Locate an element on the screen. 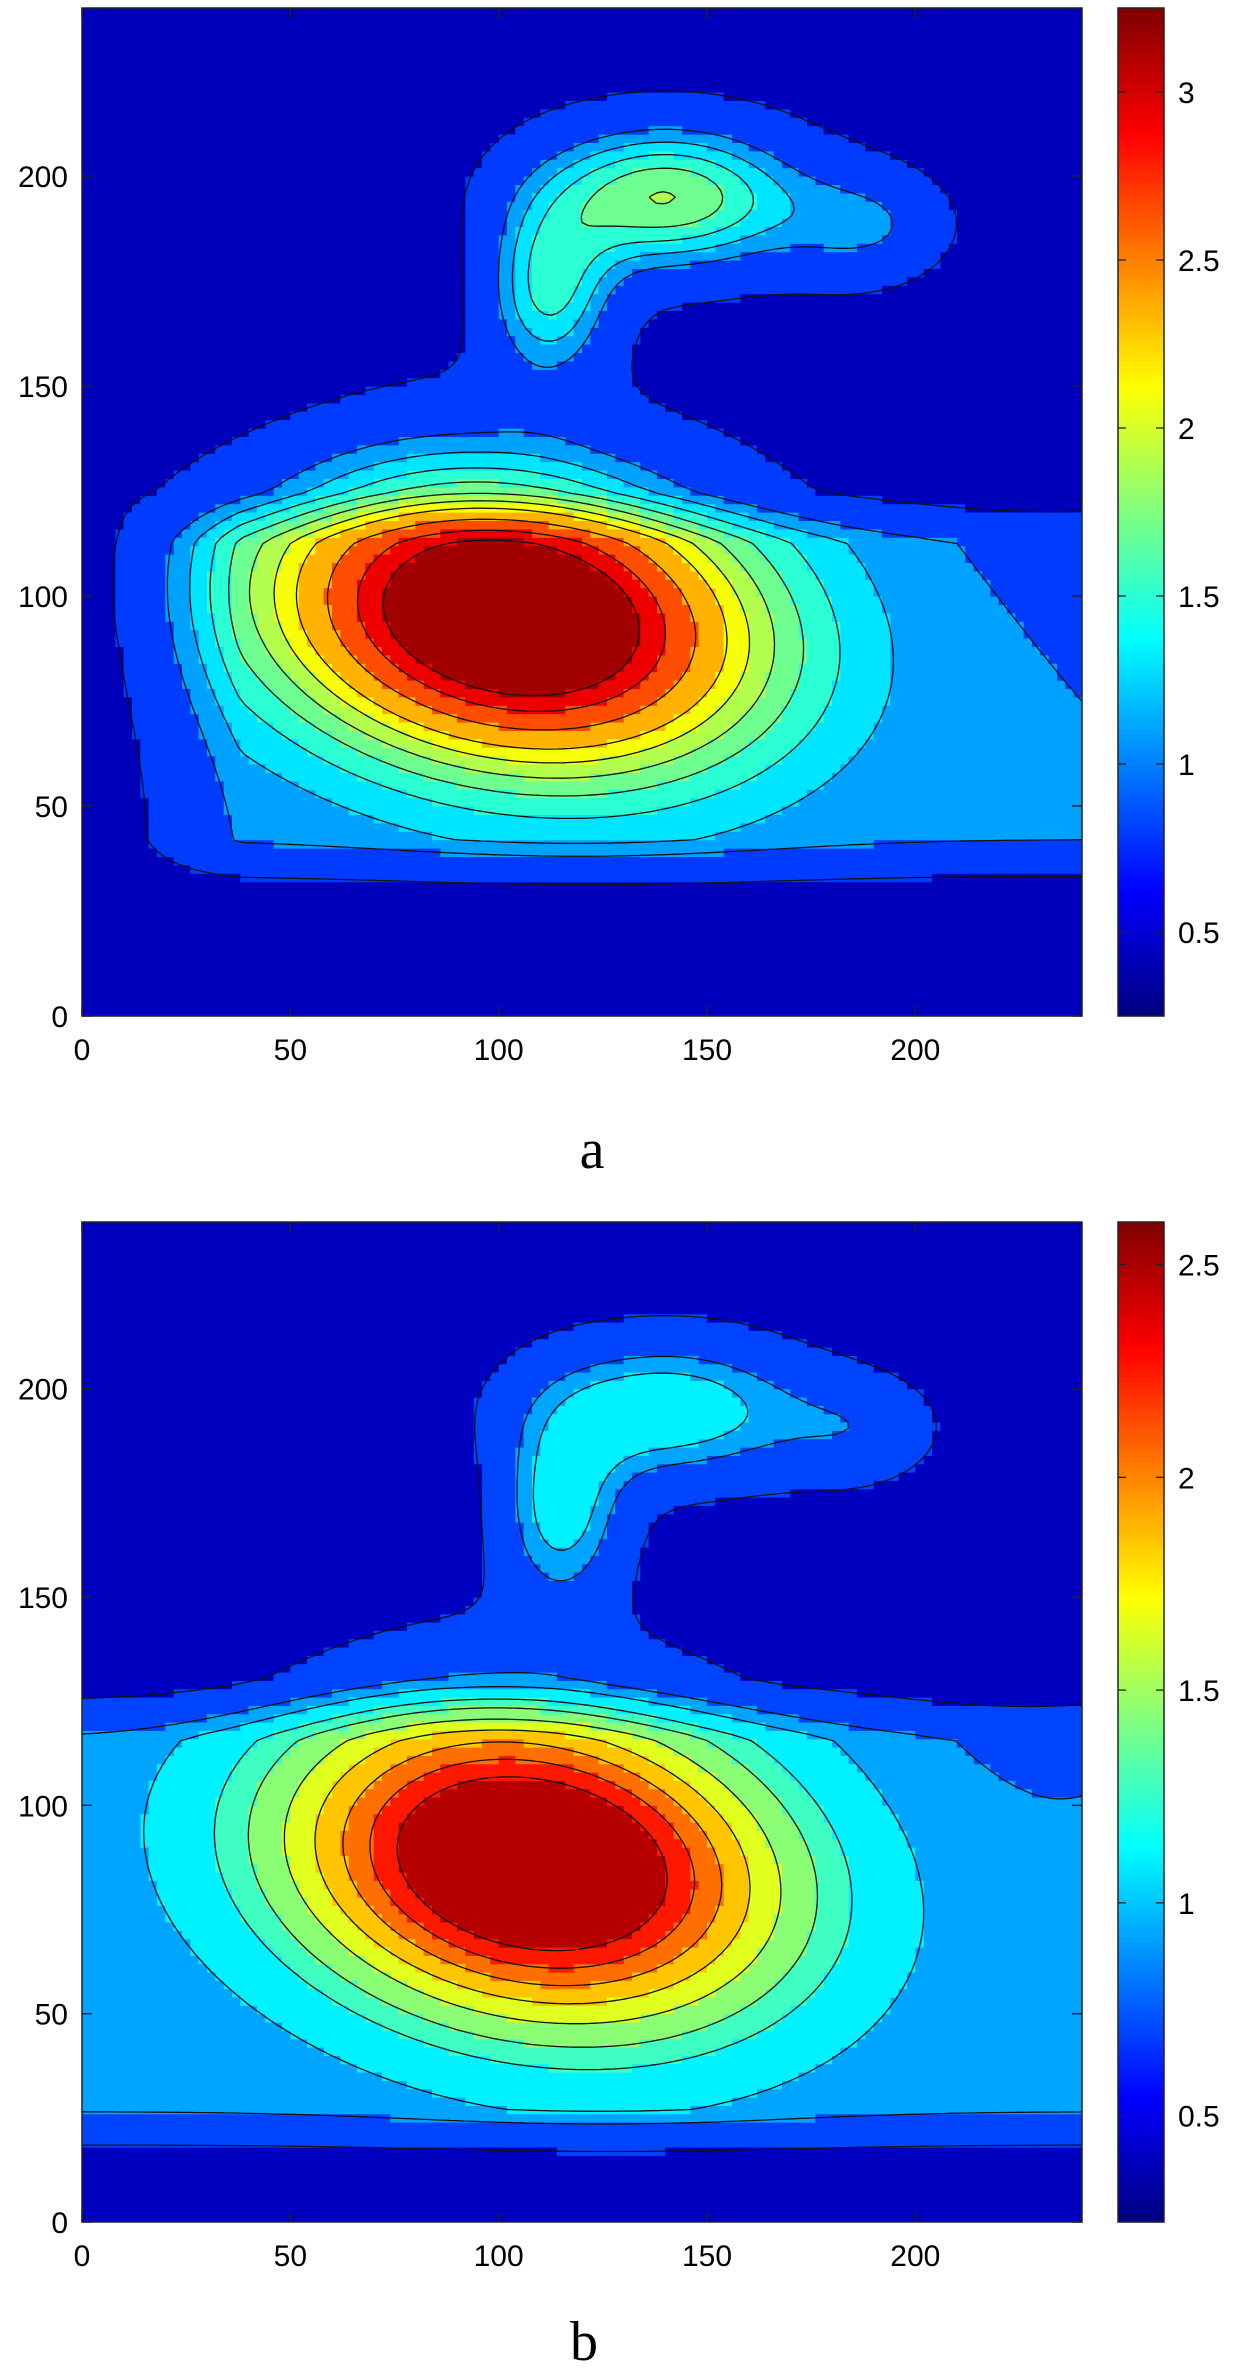  colorbar-ticks-b: 0.5 1 1.5 2 2.5 is located at coordinates (1169, 1692).